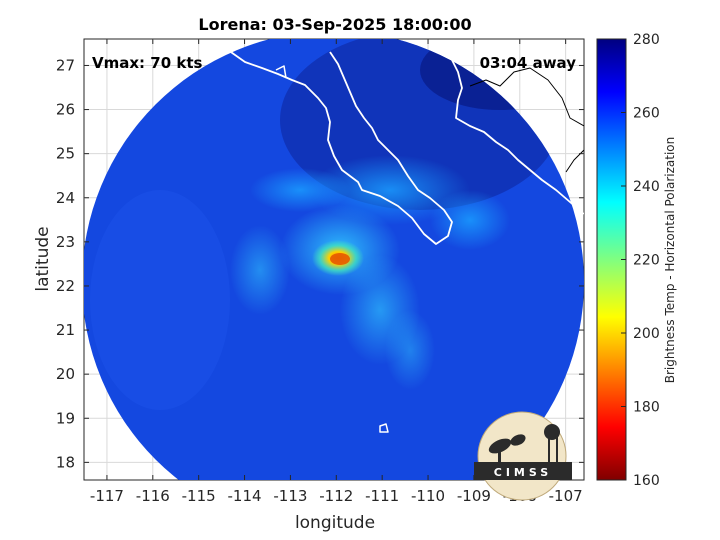 Image resolution: width=720 pixels, height=540 pixels. I want to click on colorbar-tick-label: 280, so click(646, 40).